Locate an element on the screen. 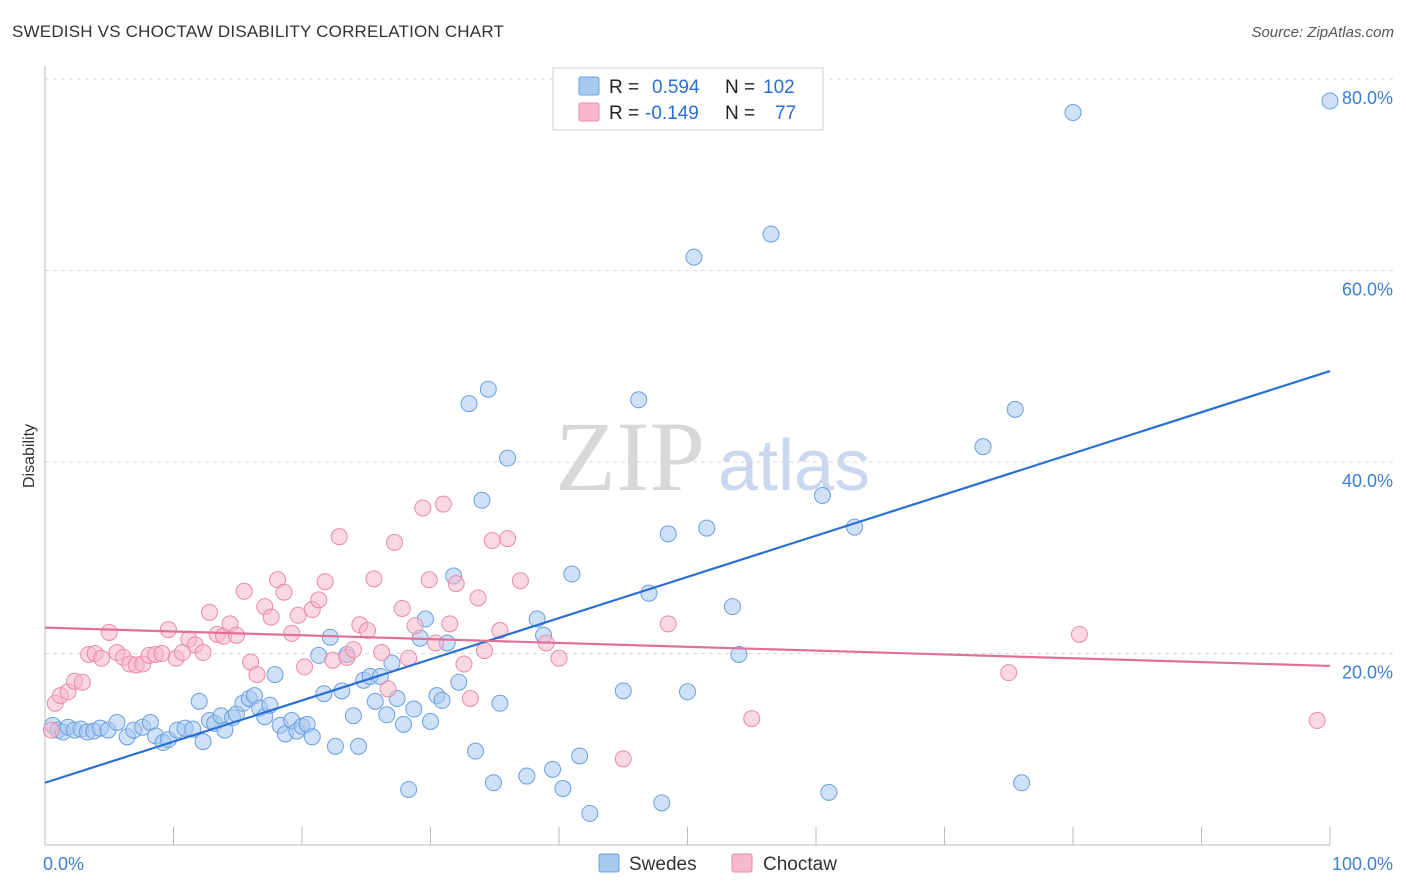 The image size is (1406, 892). r-label-choctaw: R = is located at coordinates (624, 113).